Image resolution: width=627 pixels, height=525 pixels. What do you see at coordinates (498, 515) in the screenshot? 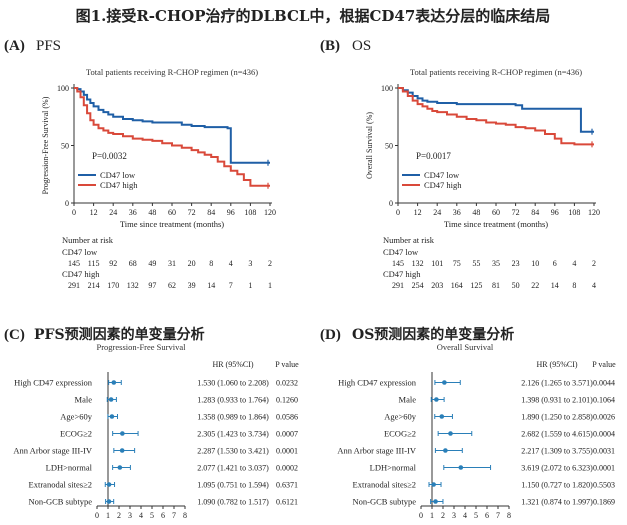
I see `forest-x-tick-label: 7` at bounding box center [498, 515].